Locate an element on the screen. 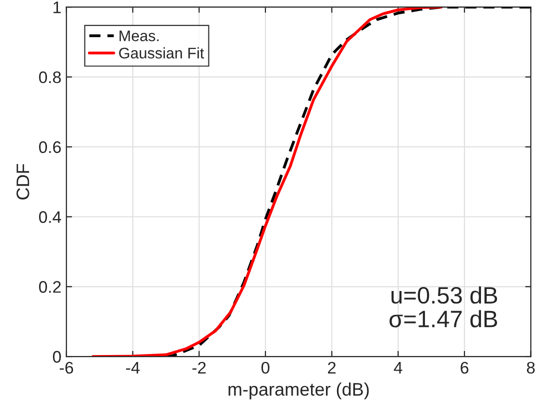 The height and width of the screenshot is (417, 540). x-tick-label: 0 is located at coordinates (265, 368).